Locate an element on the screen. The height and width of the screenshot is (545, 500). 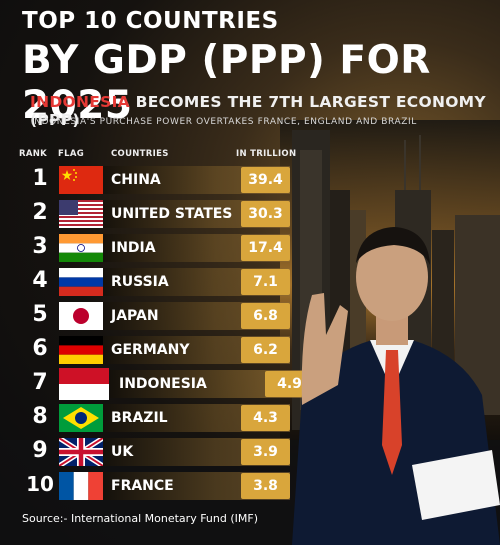
country-name: JAPAN is located at coordinates (135, 316).